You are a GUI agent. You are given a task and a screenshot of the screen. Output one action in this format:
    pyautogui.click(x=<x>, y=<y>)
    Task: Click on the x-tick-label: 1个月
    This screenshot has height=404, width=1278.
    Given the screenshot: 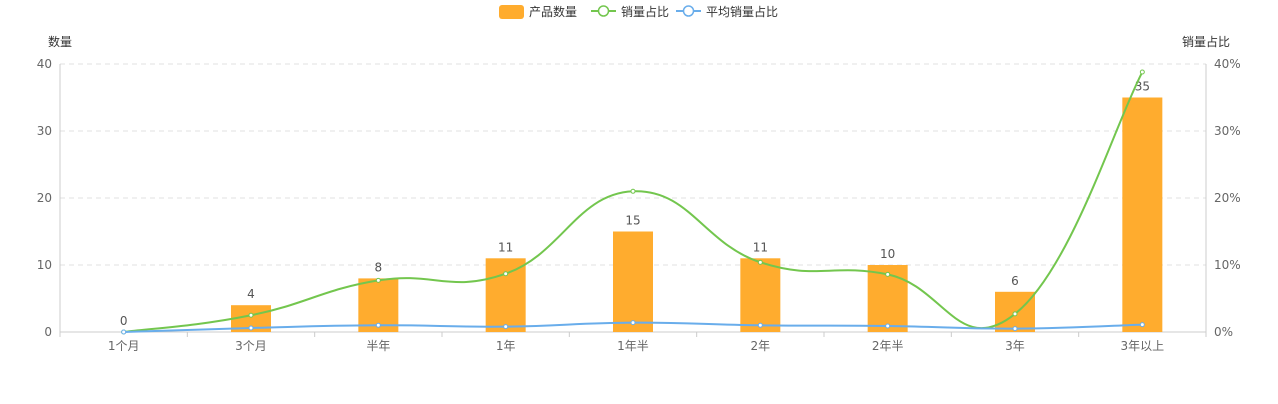 What is the action you would take?
    pyautogui.click(x=124, y=346)
    